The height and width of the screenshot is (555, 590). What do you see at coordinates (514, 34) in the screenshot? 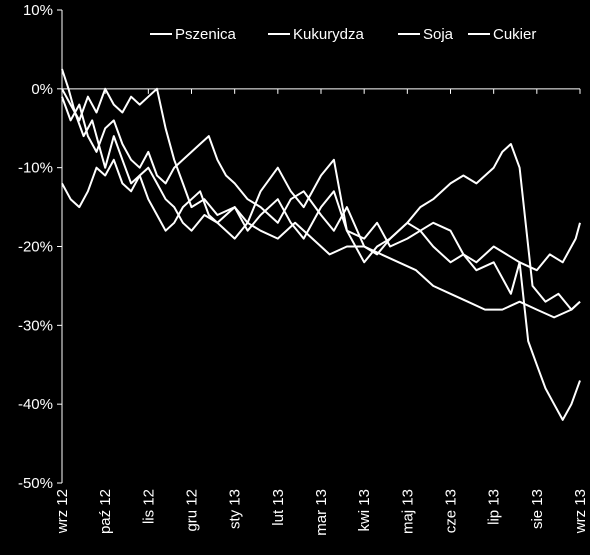
I see `legend-label-cukier: Cukier` at bounding box center [514, 34].